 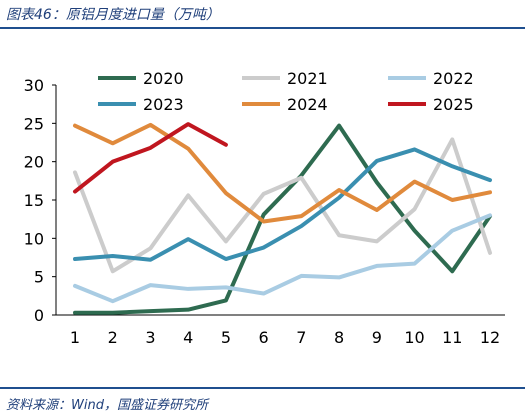 I want to click on bottom-rule, so click(x=262, y=388).